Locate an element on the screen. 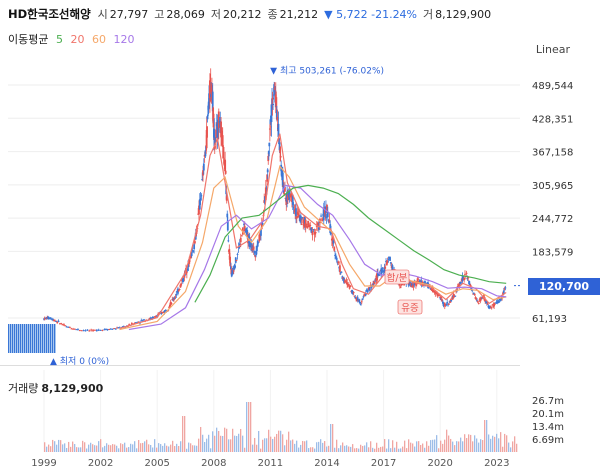  price-tick-label: 244,772 is located at coordinates (552, 219).